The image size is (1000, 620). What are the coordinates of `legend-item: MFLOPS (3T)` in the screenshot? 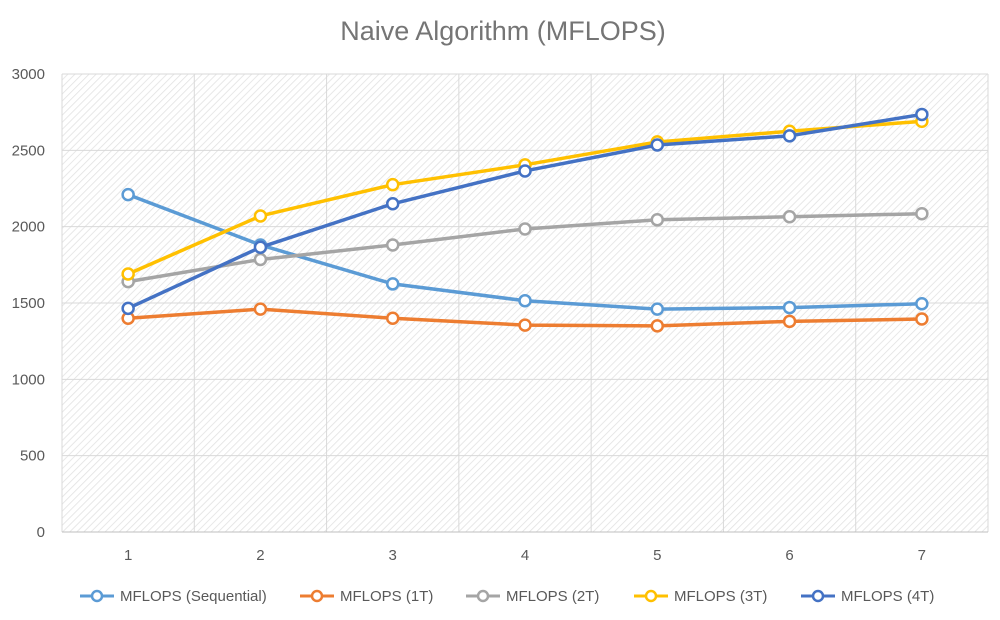 It's located at (700, 596).